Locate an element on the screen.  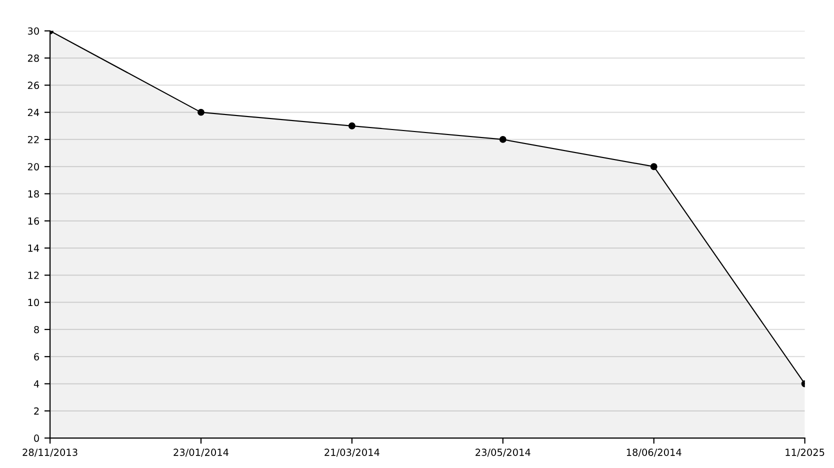
y-tick-label: 8 is located at coordinates (36, 330).